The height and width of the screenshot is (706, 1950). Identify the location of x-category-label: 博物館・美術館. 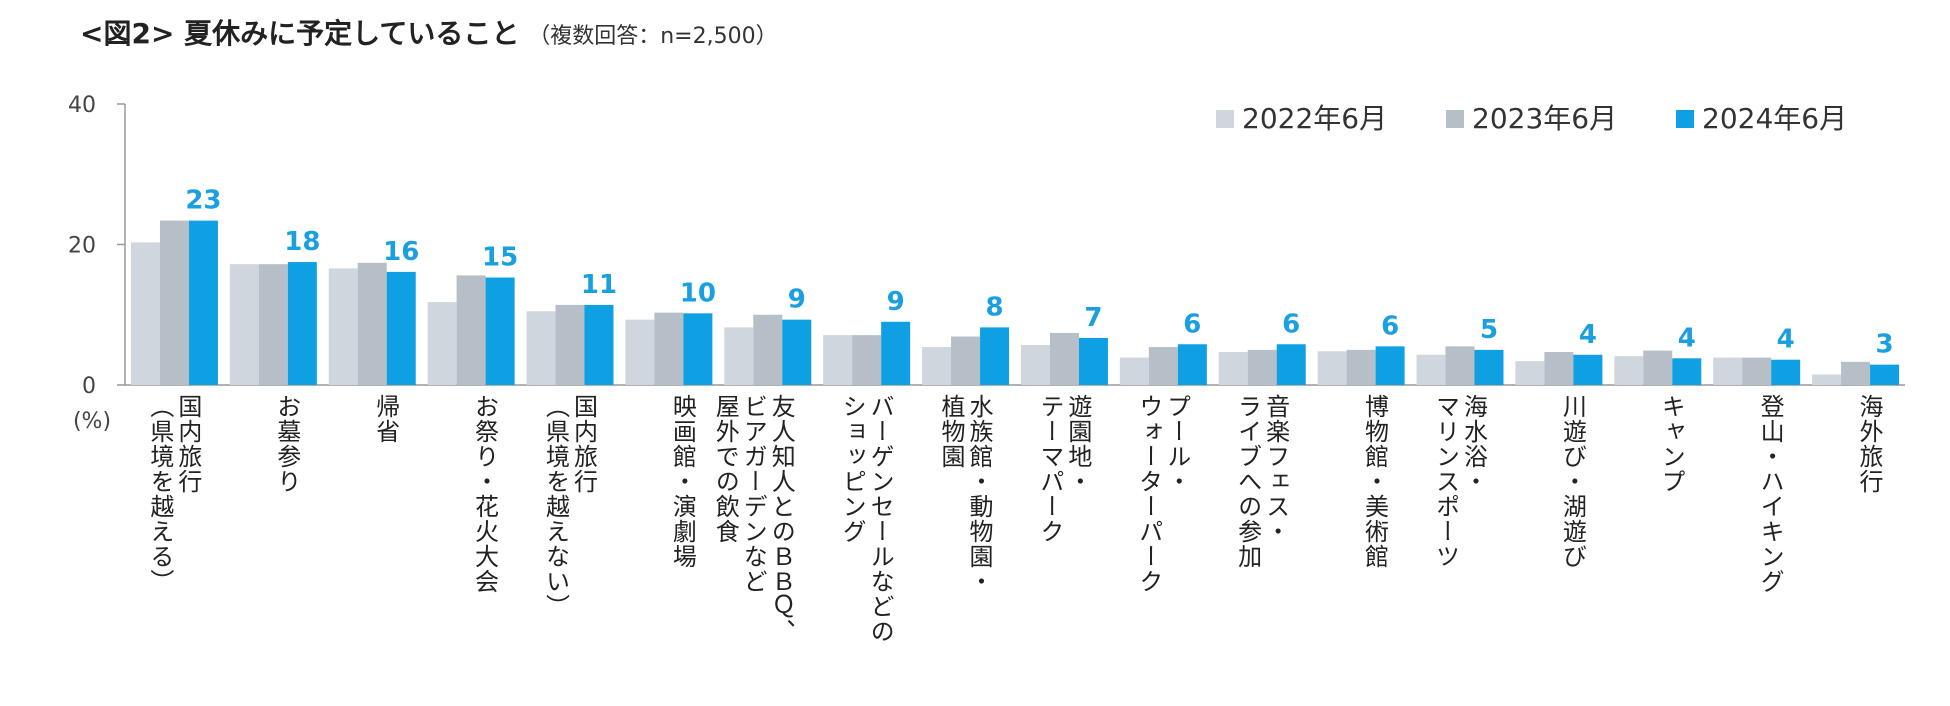
(1374, 481).